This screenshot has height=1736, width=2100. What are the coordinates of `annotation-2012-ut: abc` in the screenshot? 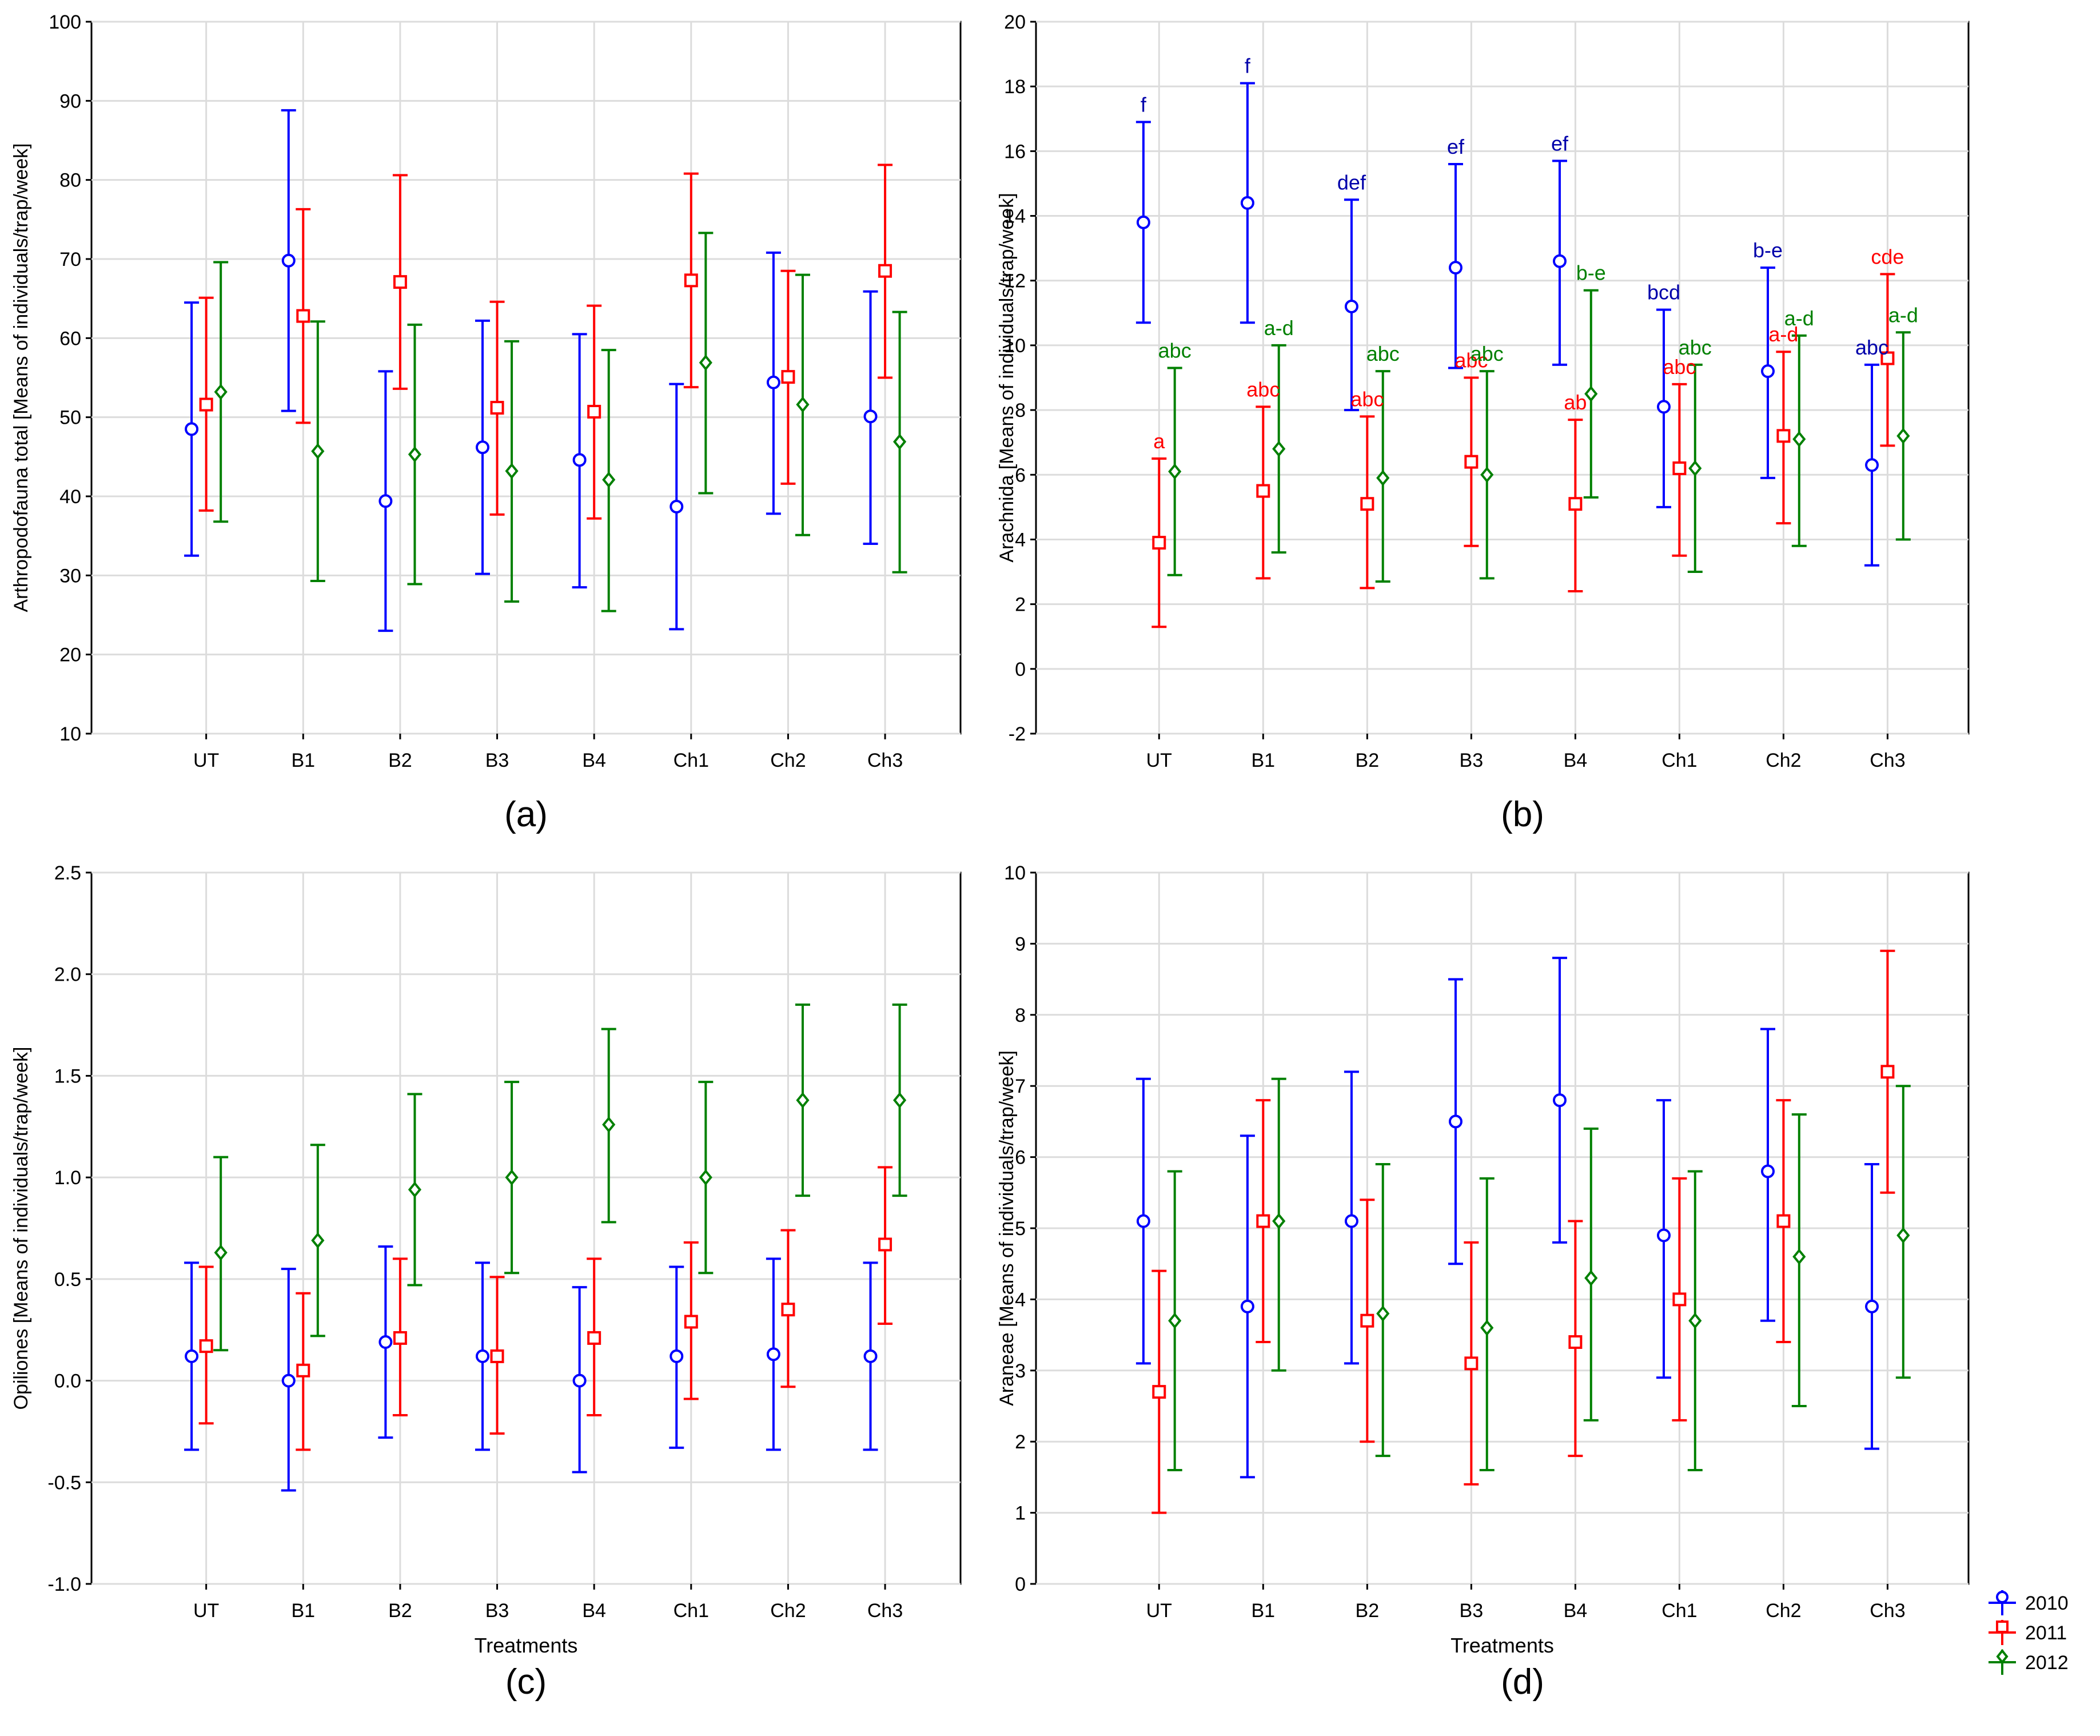 It's located at (1175, 351).